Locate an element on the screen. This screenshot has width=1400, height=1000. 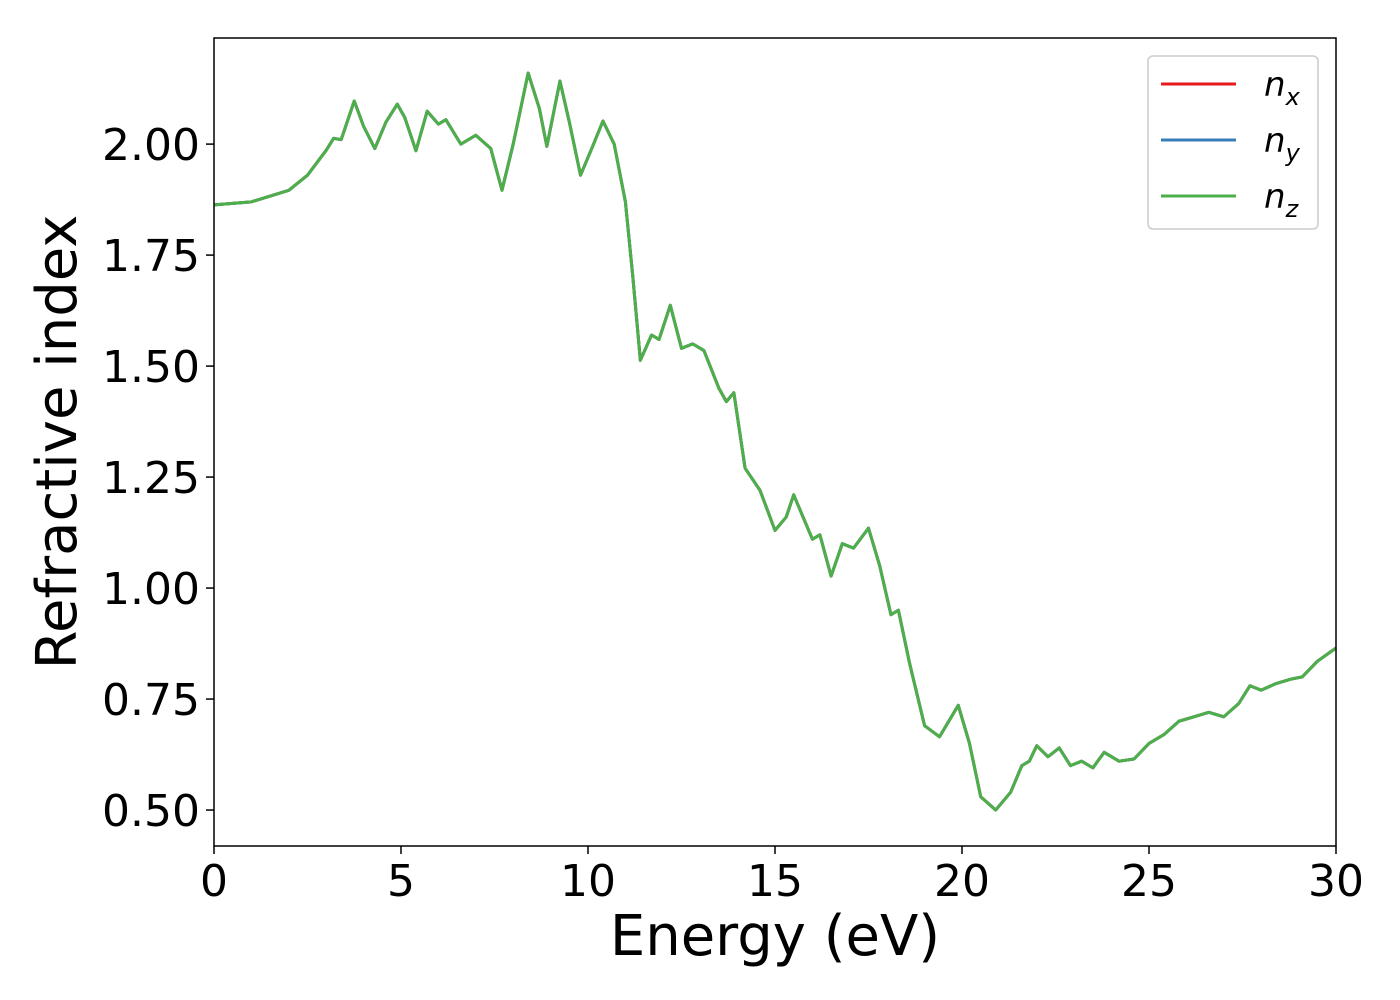
x-tick-label: 20 is located at coordinates (962, 881).